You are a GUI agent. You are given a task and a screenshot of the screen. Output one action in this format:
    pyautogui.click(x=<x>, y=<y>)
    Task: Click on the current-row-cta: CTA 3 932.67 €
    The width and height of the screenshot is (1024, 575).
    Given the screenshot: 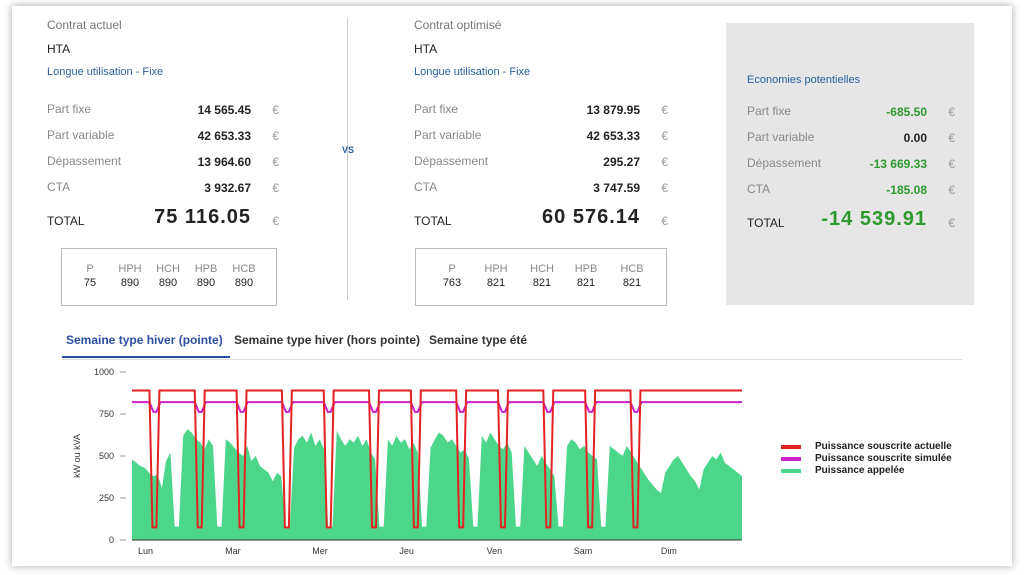 What is the action you would take?
    pyautogui.click(x=163, y=189)
    